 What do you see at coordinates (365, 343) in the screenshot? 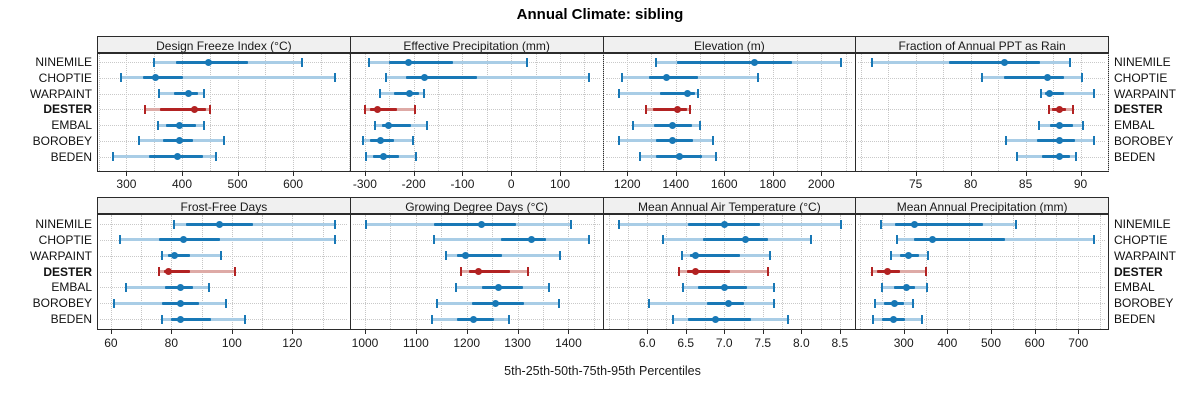
I see `axis-tick-label: 1000` at bounding box center [365, 343].